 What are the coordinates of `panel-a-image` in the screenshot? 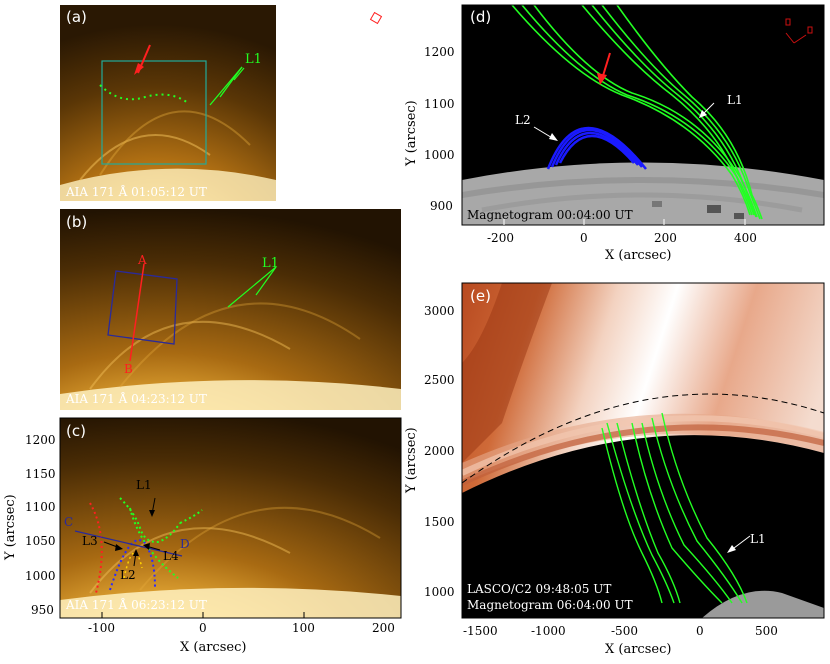 It's located at (168, 103).